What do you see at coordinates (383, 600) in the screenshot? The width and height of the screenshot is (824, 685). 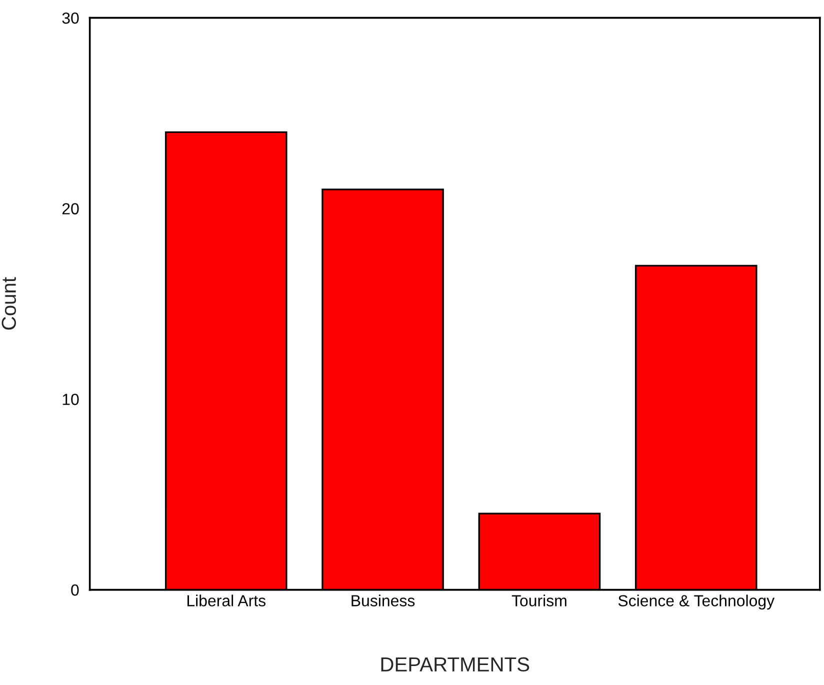 I see `x-tick-label: Business` at bounding box center [383, 600].